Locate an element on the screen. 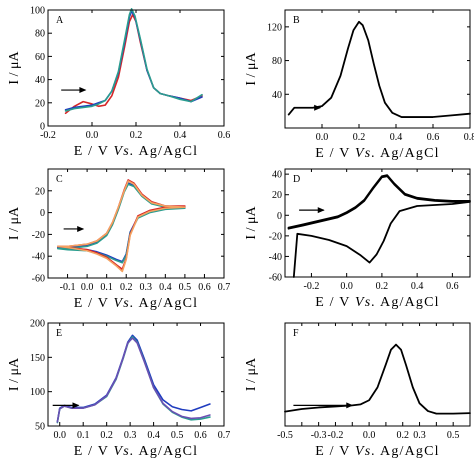 This screenshot has height=474, width=474. panel-letter: A is located at coordinates (60, 20).